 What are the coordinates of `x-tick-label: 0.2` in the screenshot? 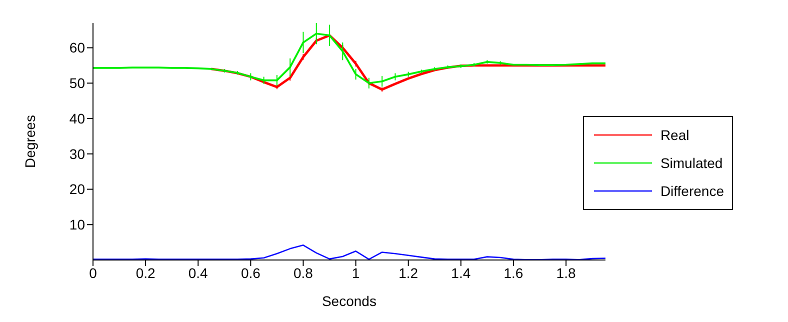 It's located at (146, 272).